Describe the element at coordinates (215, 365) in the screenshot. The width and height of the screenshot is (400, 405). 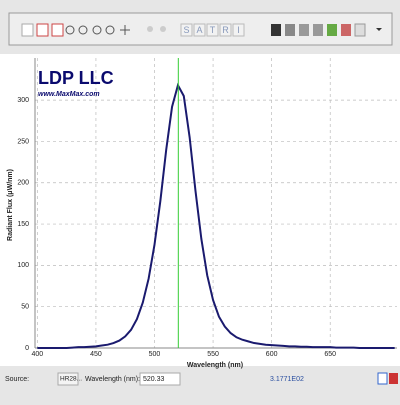
I see `x-axis-label: Wavelength (nm)` at that location.